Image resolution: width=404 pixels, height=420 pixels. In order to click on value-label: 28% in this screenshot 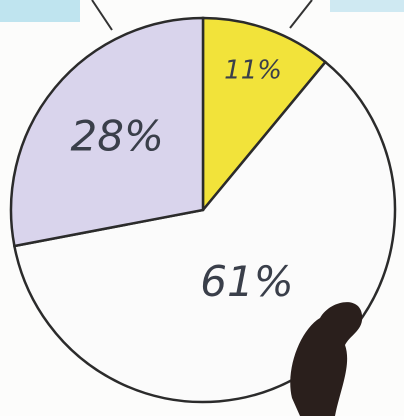, I will do `click(117, 136)`.